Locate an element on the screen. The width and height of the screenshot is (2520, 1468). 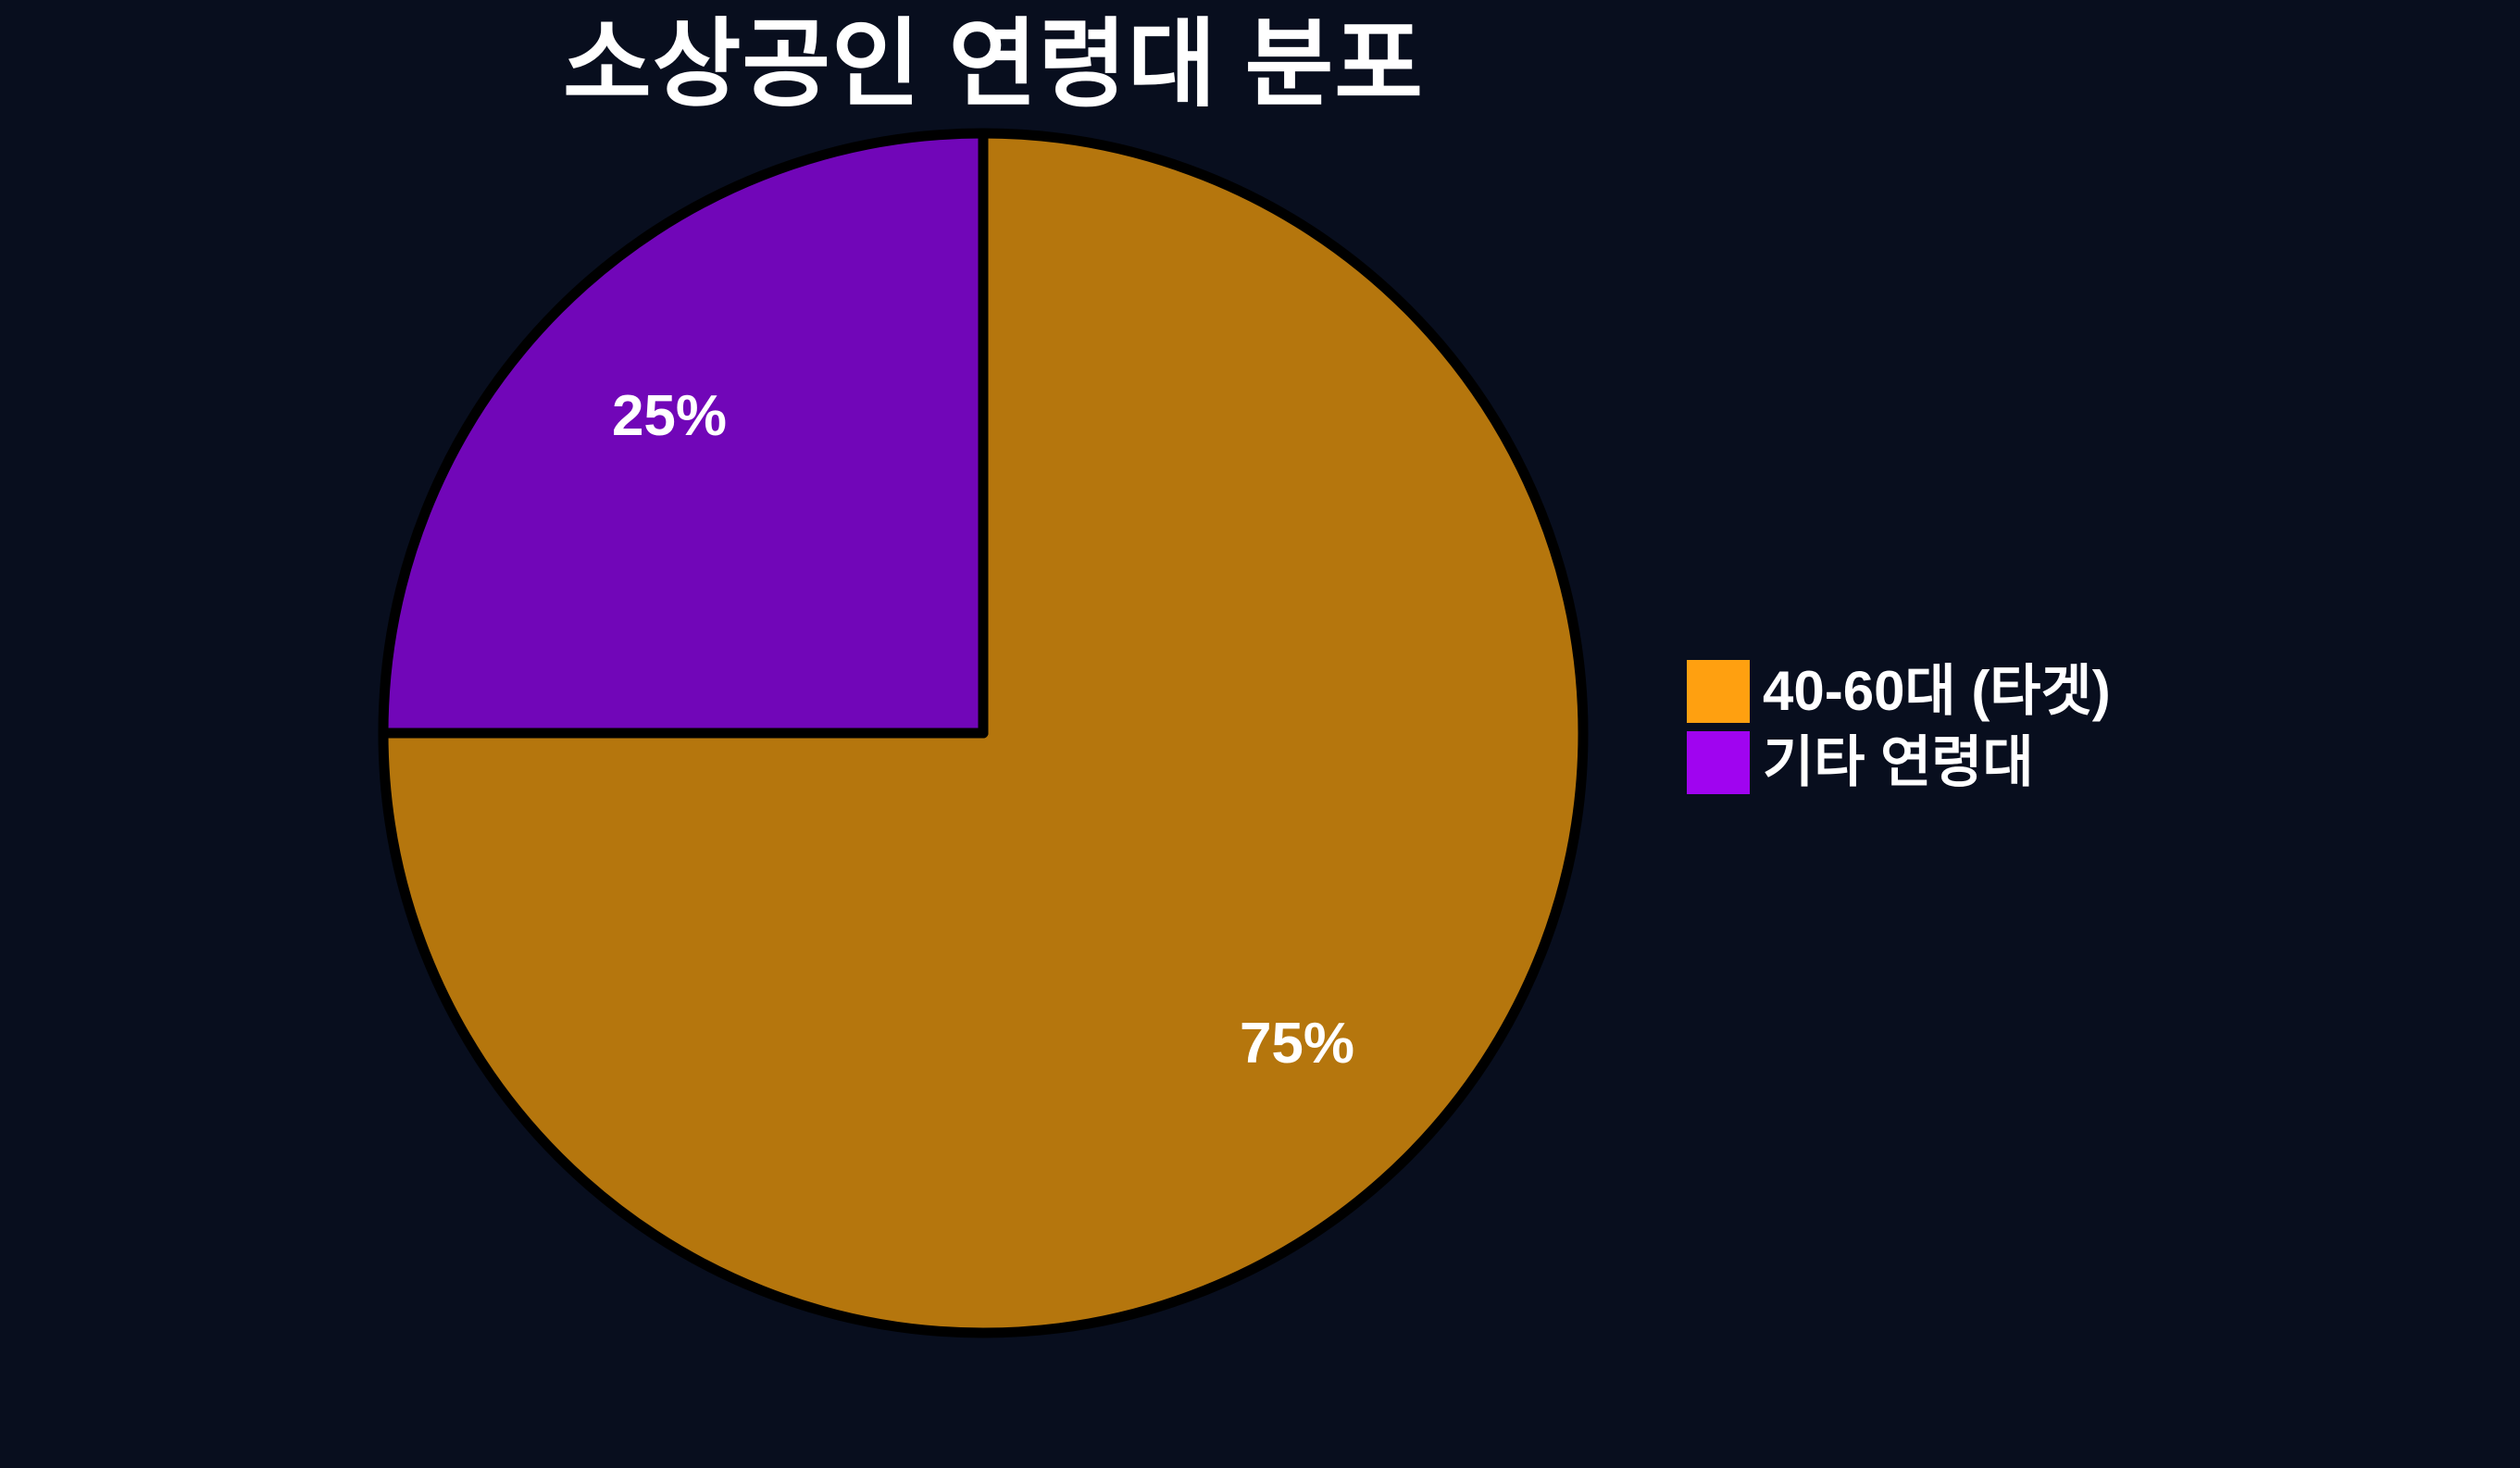
legend-item-40-60: 40-60대 (타겟) is located at coordinates (1899, 691).